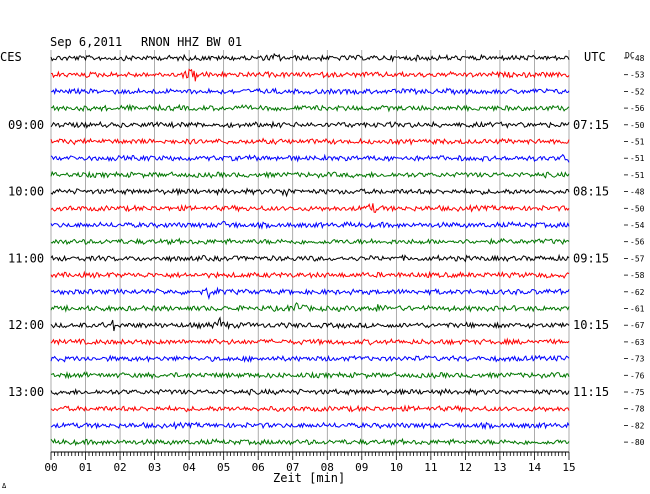 This screenshot has height=494, width=650. What do you see at coordinates (637, 225) in the screenshot?
I see `dc-offset-label: -54` at bounding box center [637, 225].